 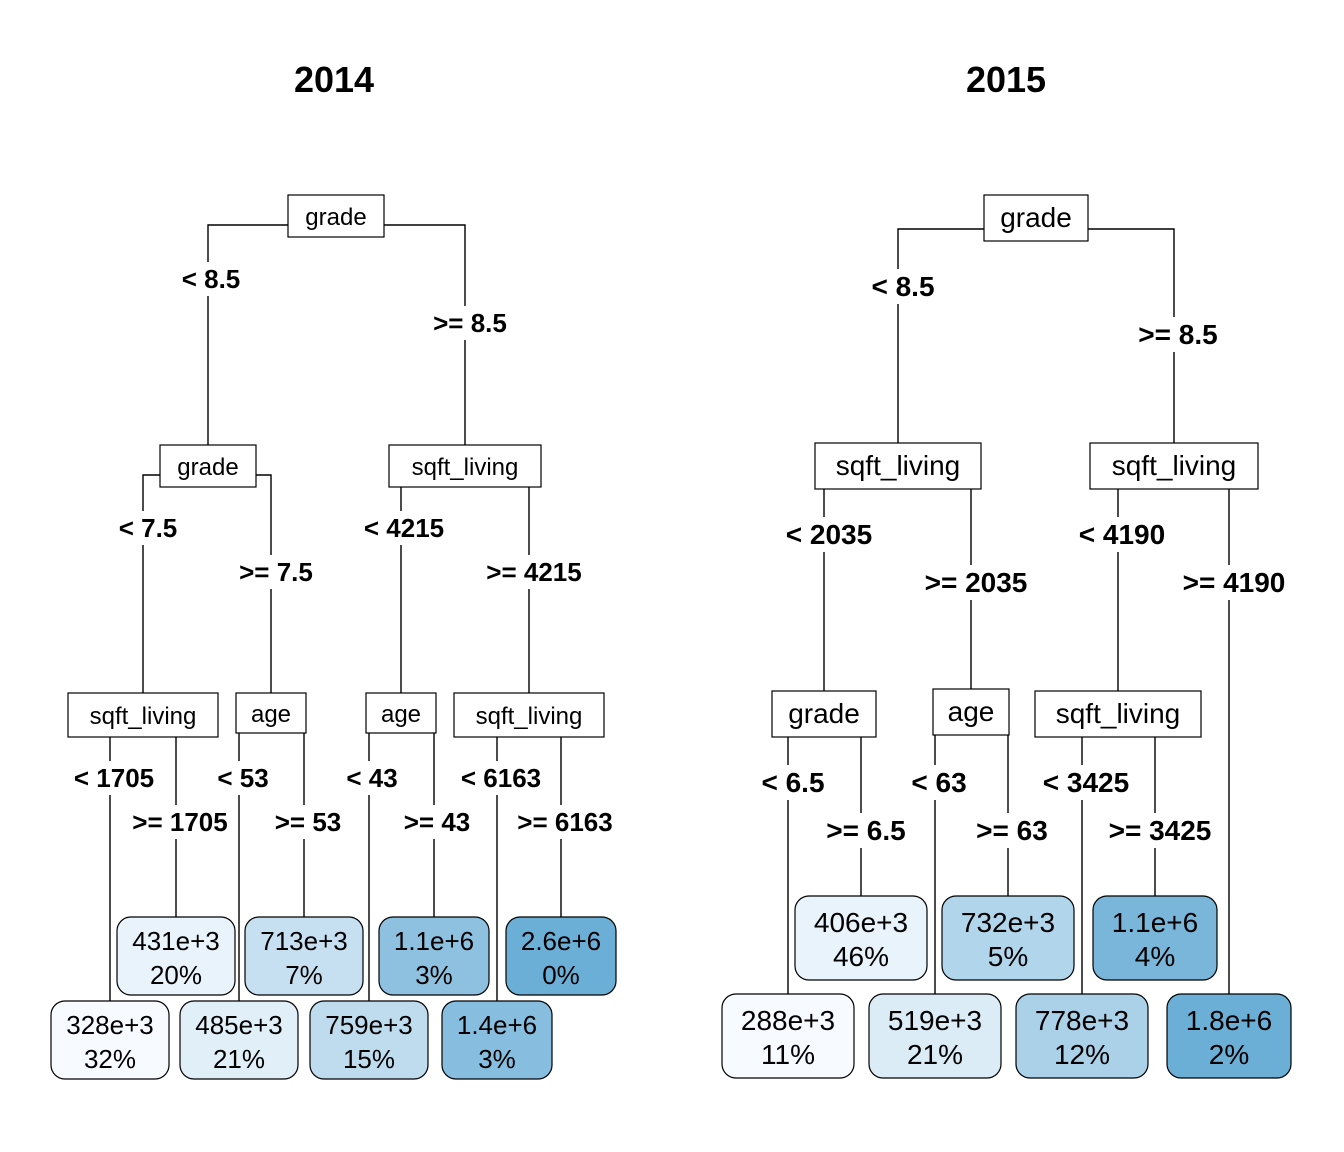 I want to click on edge-label-group: < 6163, so click(x=501, y=778).